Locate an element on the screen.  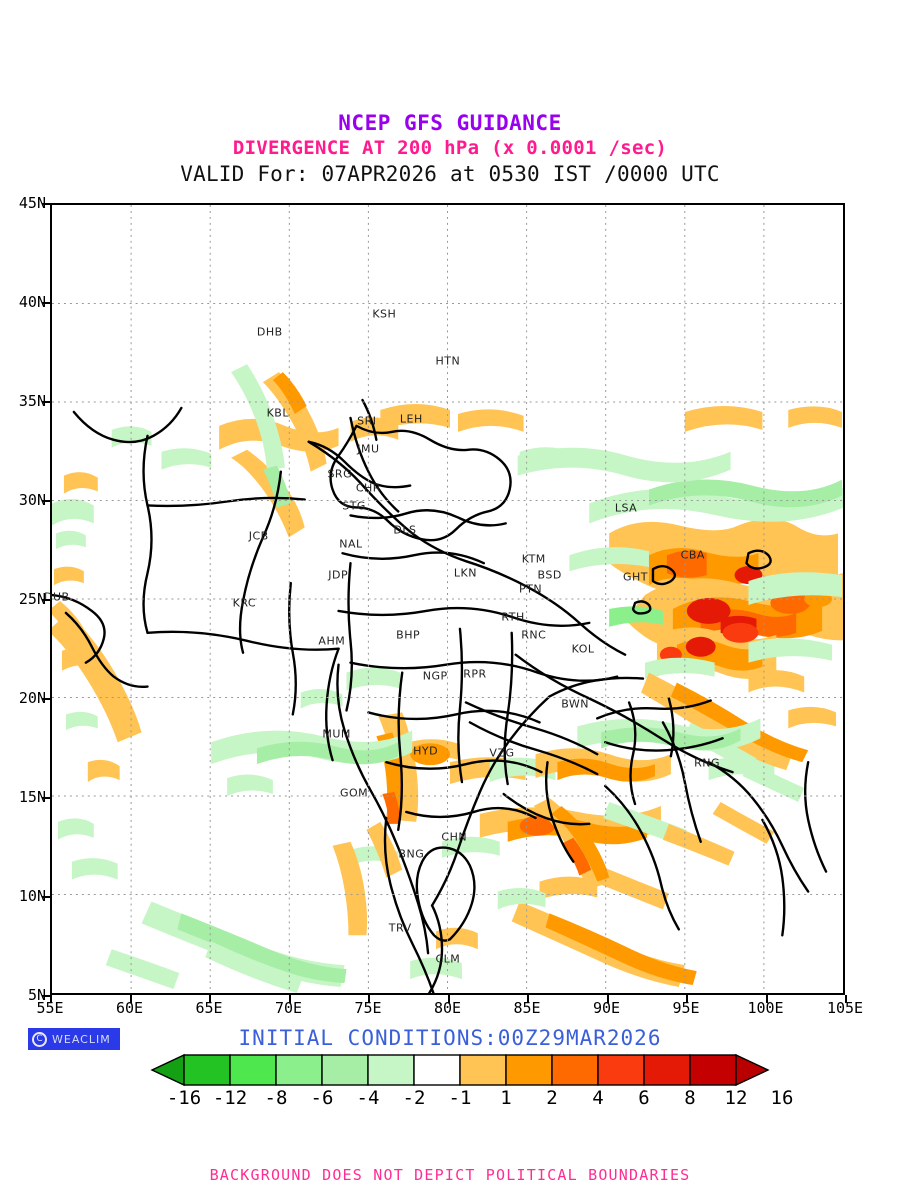
y-tick-label: 30N is located at coordinates (32, 500).